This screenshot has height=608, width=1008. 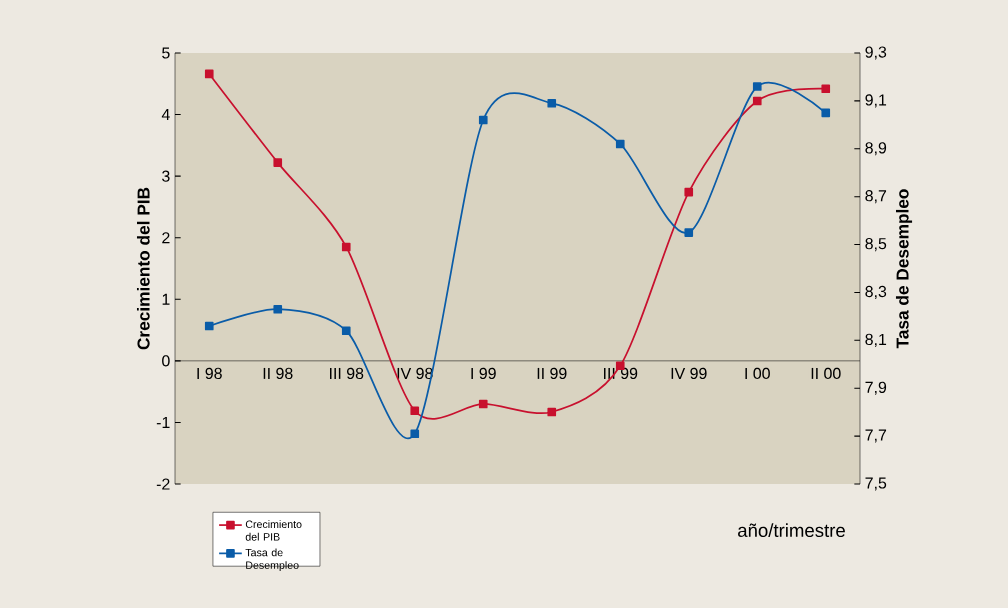 What do you see at coordinates (209, 373) in the screenshot?
I see `x-tick-label: I 98` at bounding box center [209, 373].